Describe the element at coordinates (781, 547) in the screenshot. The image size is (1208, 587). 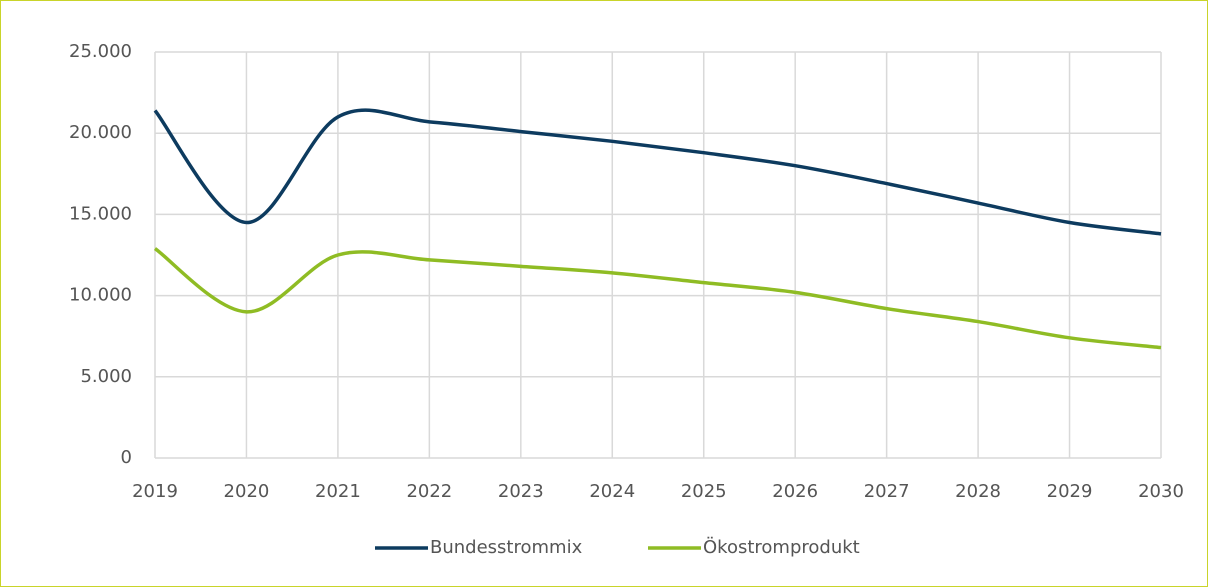
I see `legend-label: Ökostromprodukt` at that location.